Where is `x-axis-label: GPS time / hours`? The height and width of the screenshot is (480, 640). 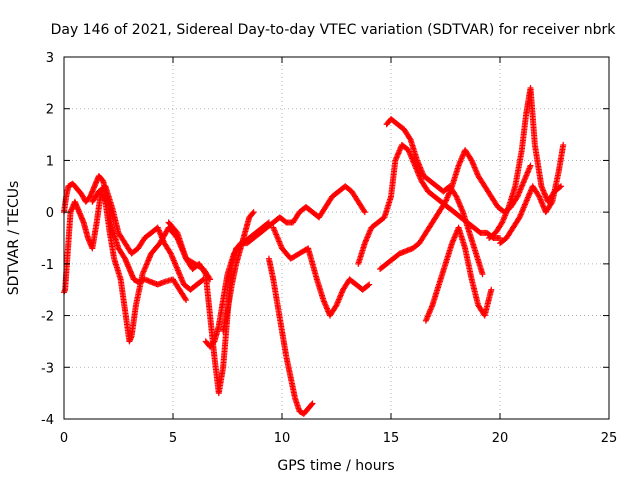 x-axis-label: GPS time / hours is located at coordinates (335, 466).